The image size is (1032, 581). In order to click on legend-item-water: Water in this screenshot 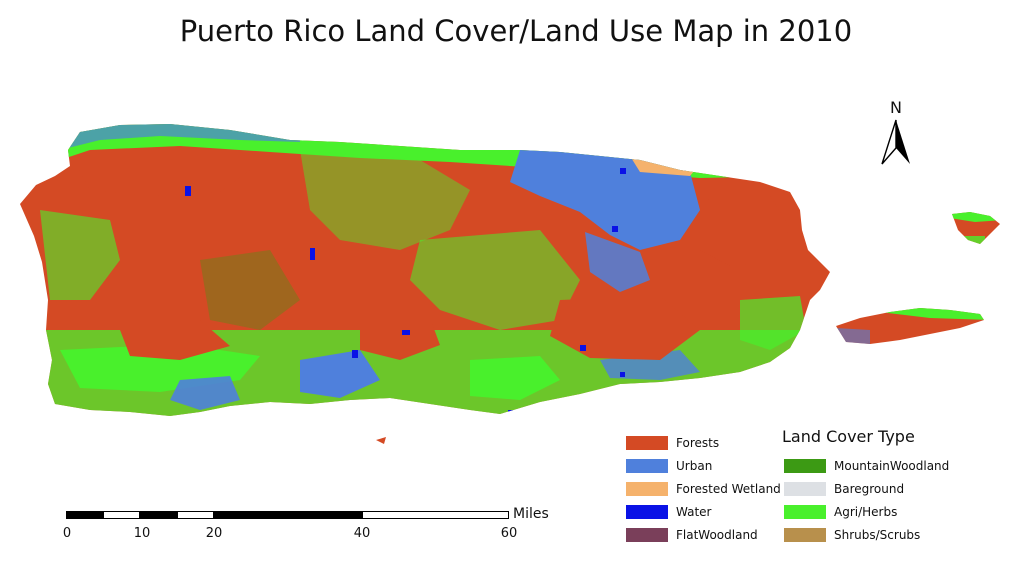, I will do `click(668, 512)`.